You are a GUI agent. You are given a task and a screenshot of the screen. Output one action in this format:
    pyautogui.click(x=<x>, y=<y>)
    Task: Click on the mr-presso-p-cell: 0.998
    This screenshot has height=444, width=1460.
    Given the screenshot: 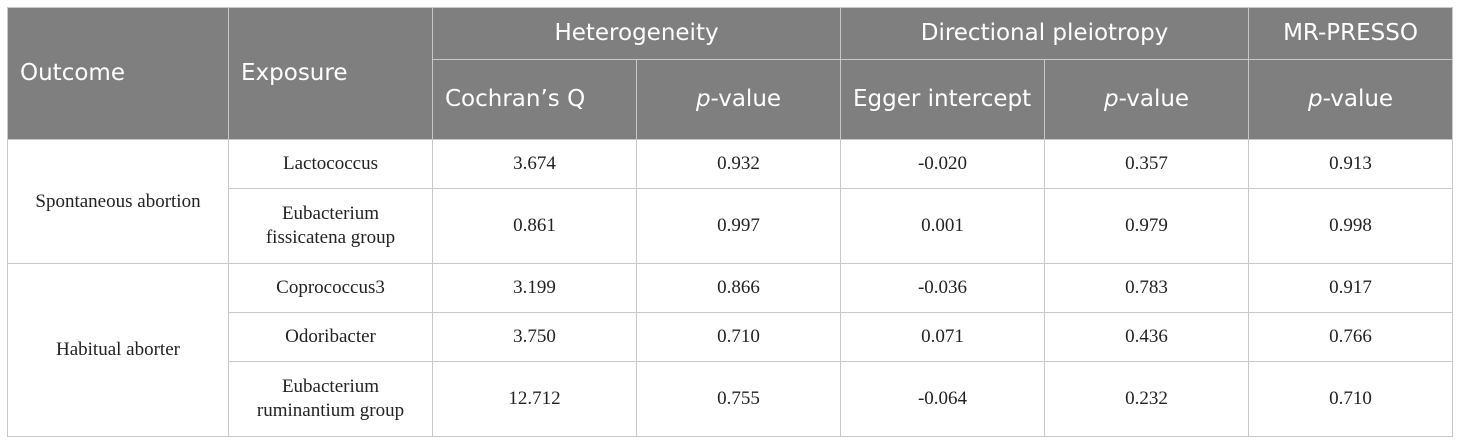 What is the action you would take?
    pyautogui.click(x=1351, y=226)
    